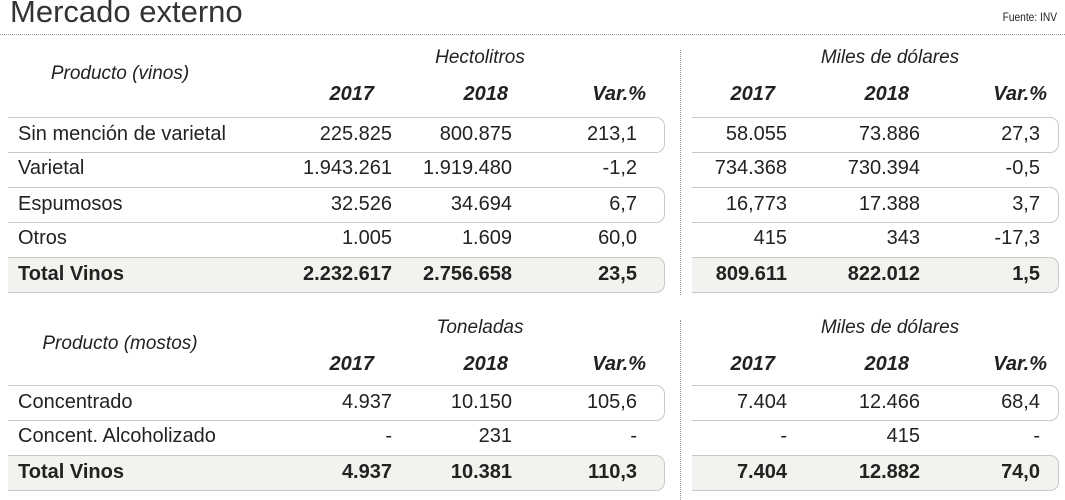 Image resolution: width=1065 pixels, height=500 pixels. What do you see at coordinates (361, 204) in the screenshot?
I see `value-cell: 32.526` at bounding box center [361, 204].